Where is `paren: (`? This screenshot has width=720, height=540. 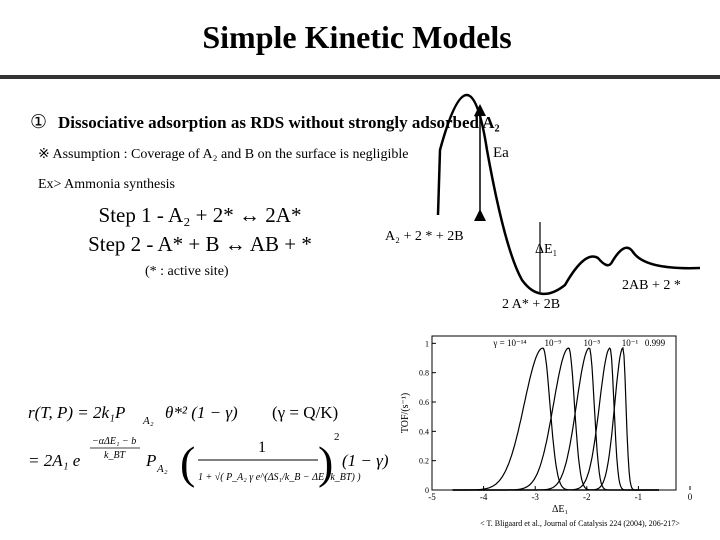
paren: ( is located at coordinates (187, 462).